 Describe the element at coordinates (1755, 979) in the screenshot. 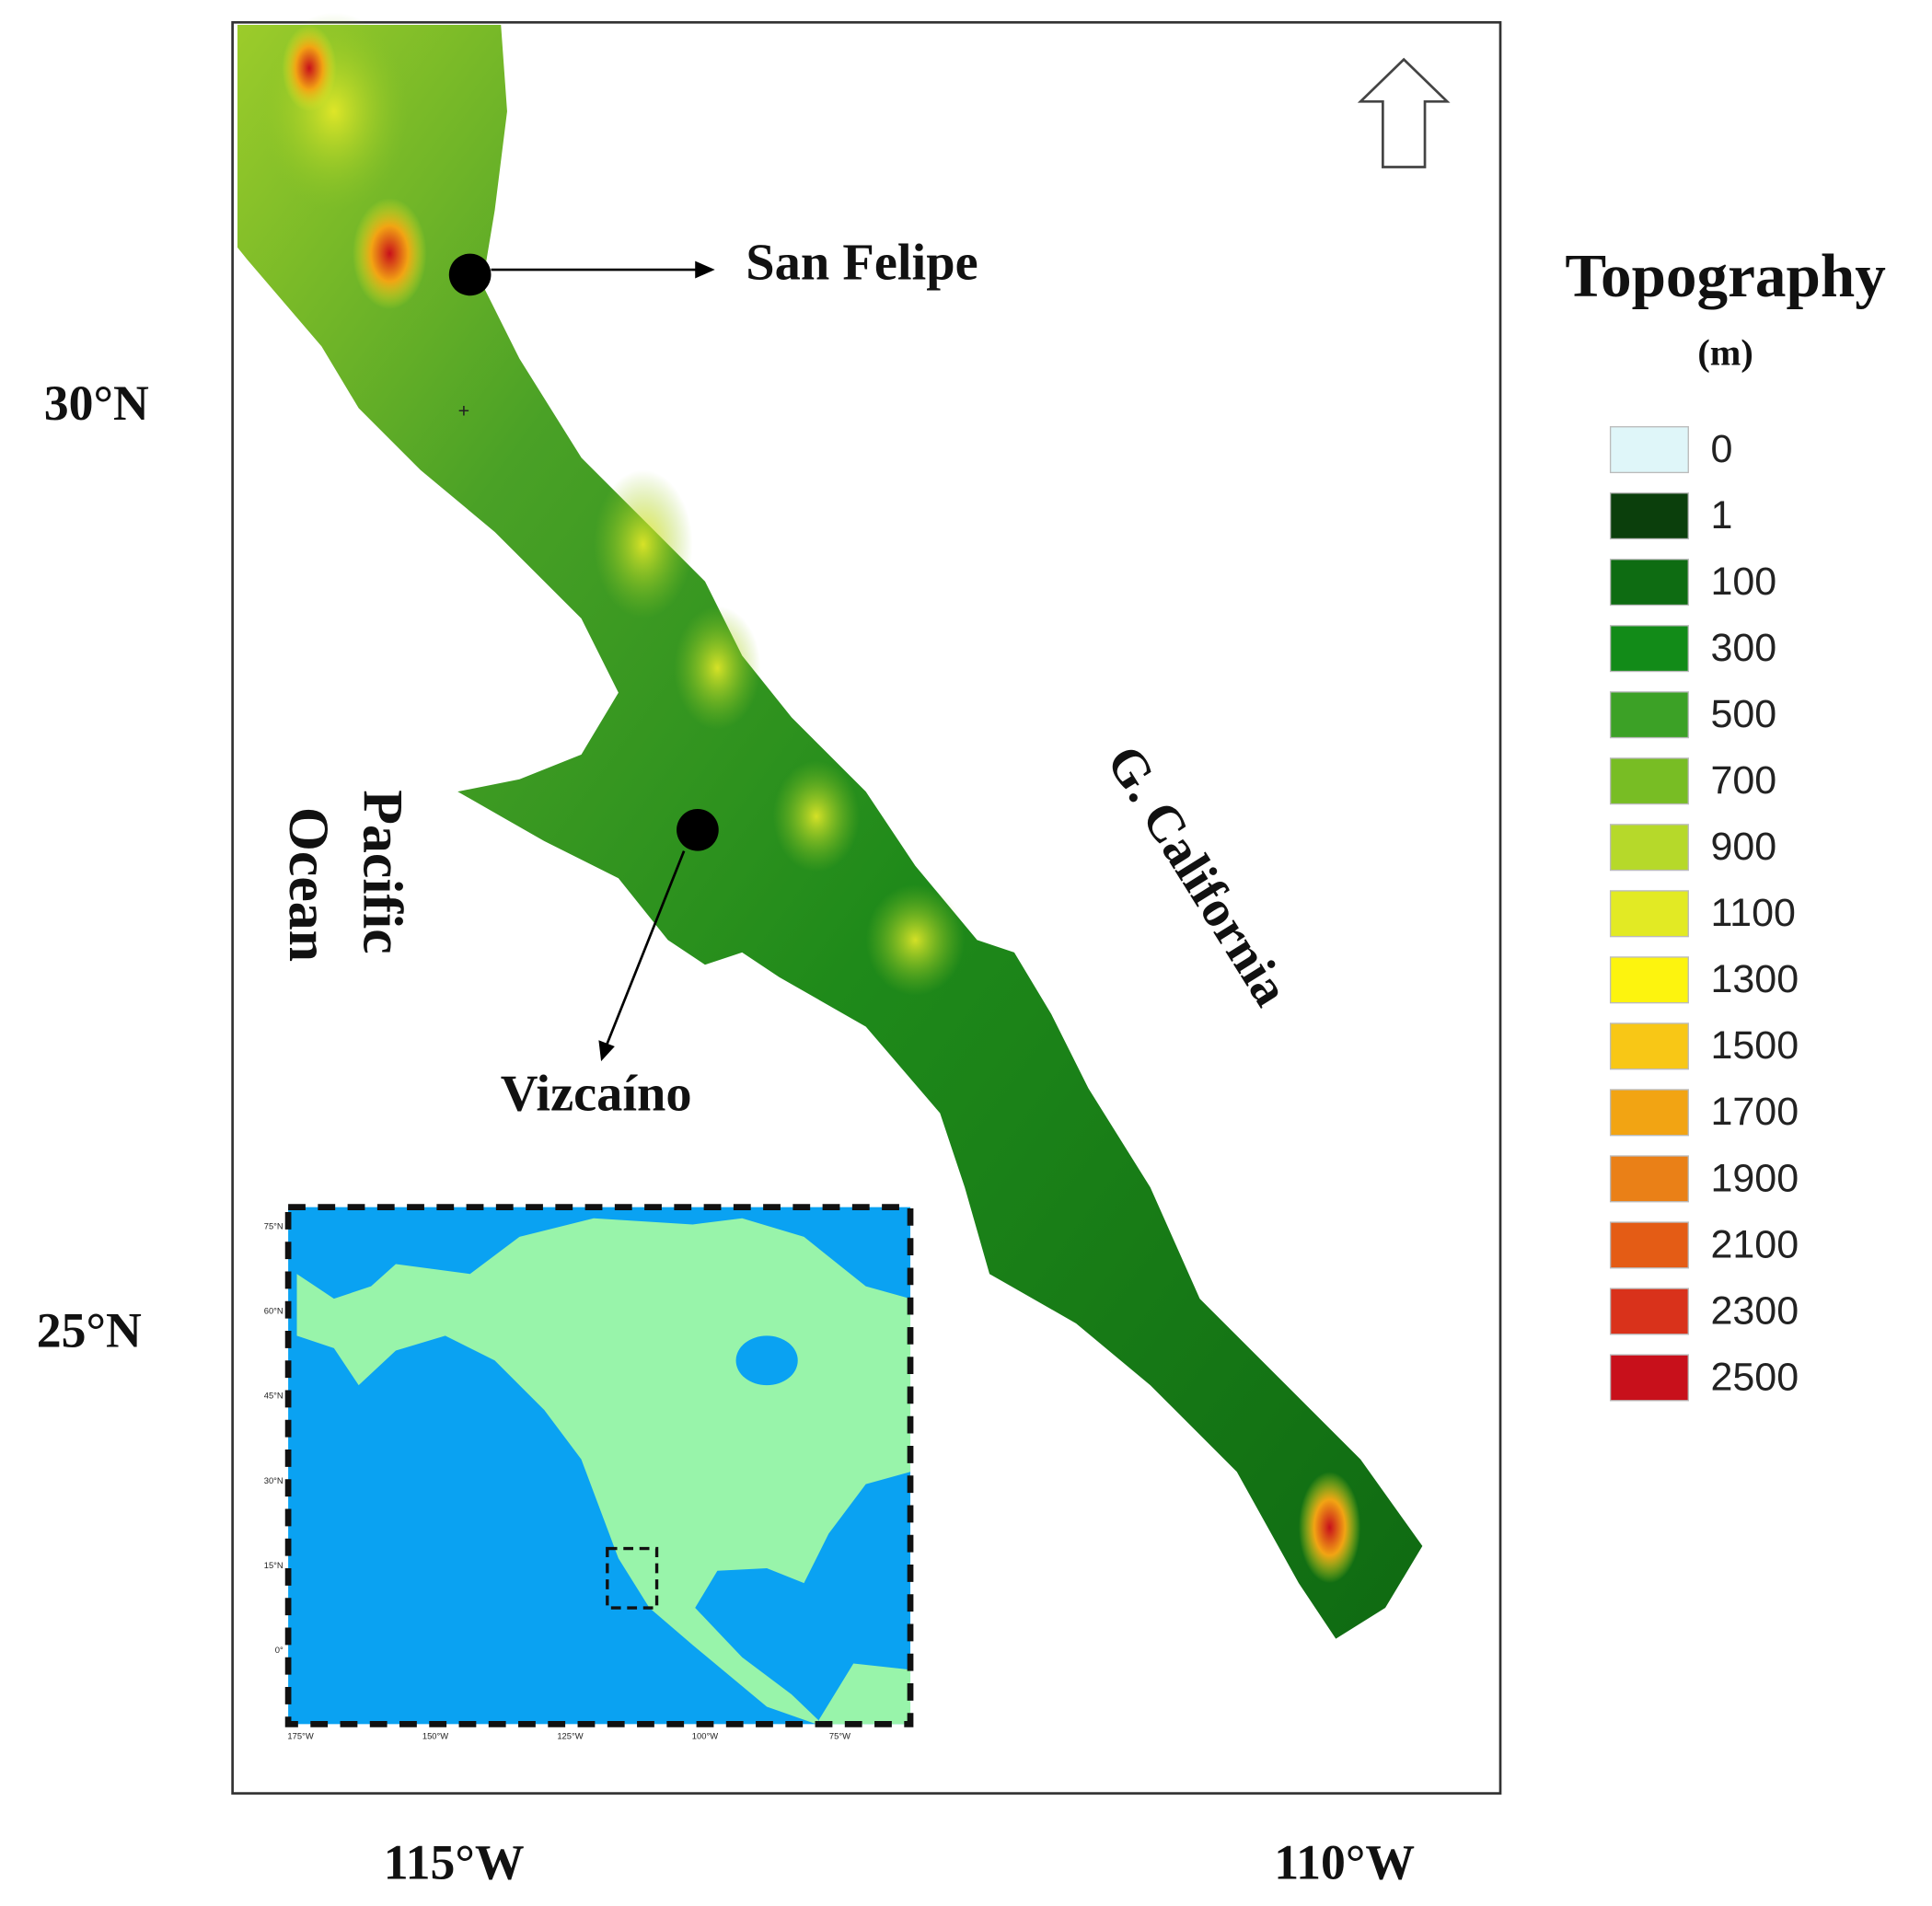

I see `legend-label: 1300` at that location.